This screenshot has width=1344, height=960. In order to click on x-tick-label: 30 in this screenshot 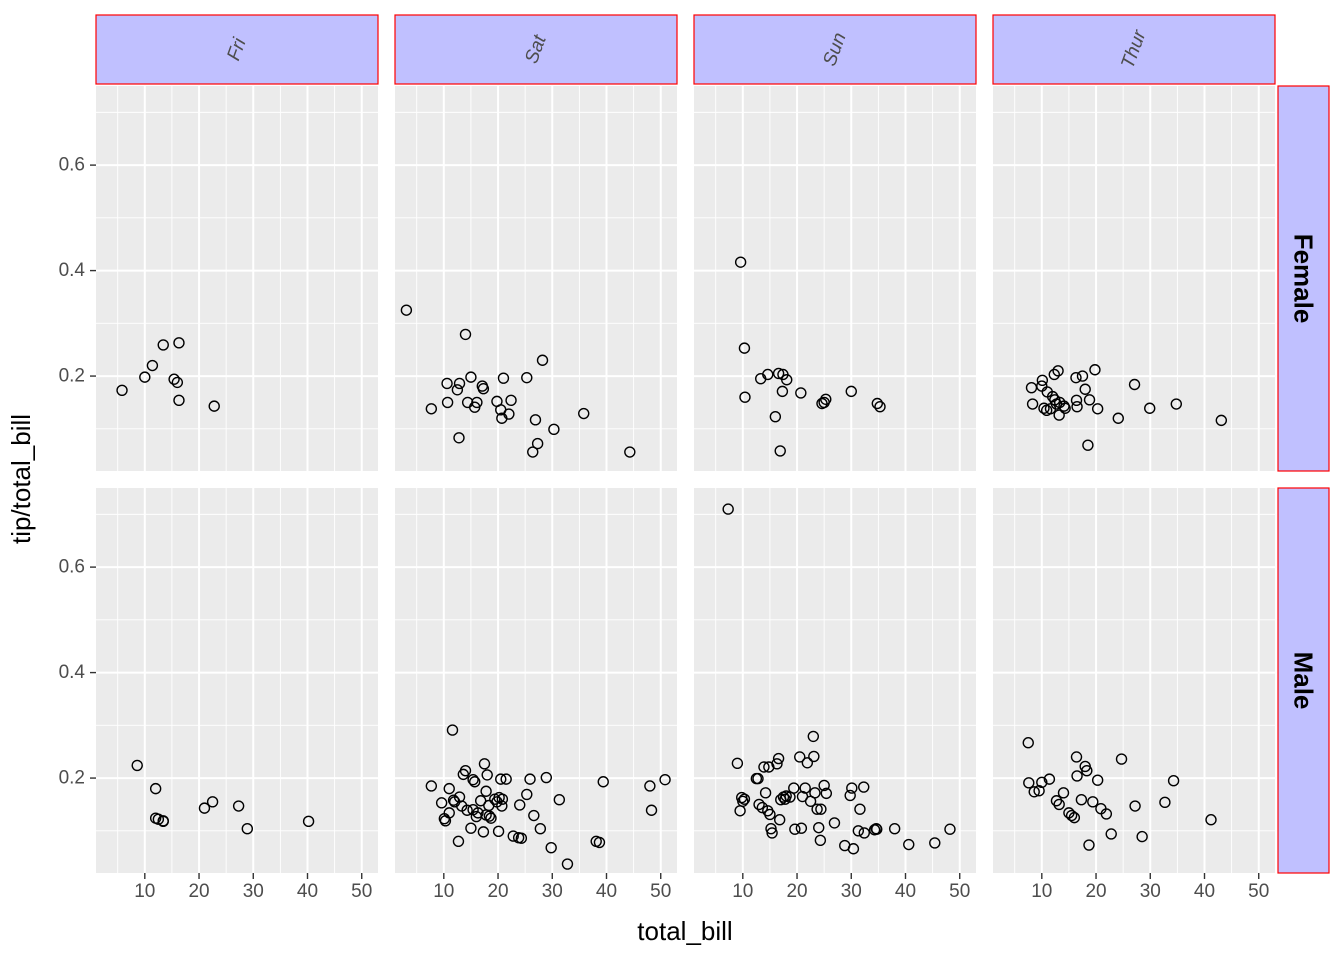, I will do `click(552, 891)`.